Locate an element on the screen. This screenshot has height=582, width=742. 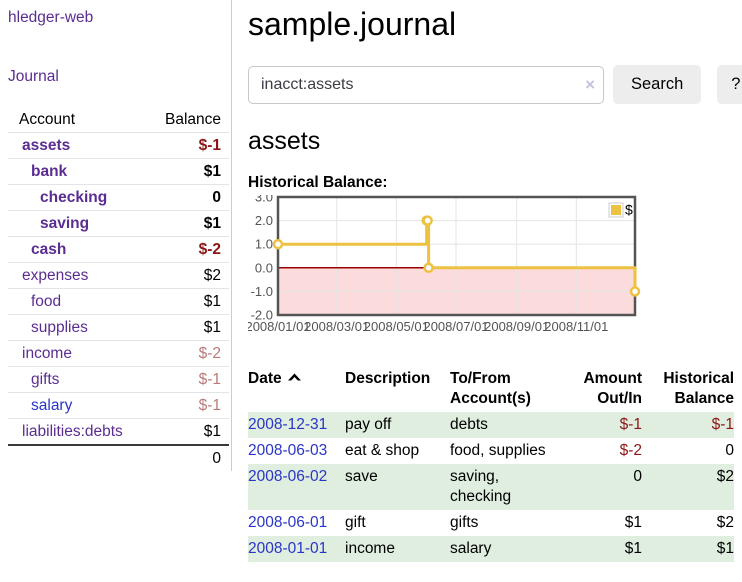
transaction-accounts: food, supplies is located at coordinates (498, 450).